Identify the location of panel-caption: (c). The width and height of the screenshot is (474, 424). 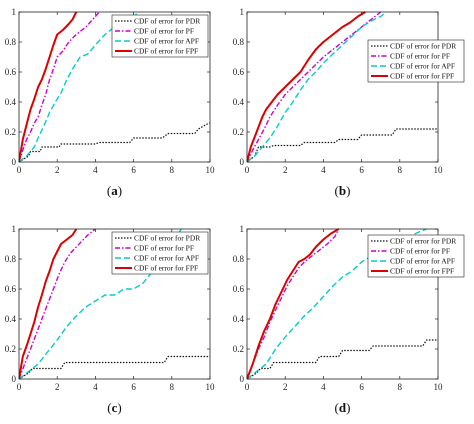
(114, 407).